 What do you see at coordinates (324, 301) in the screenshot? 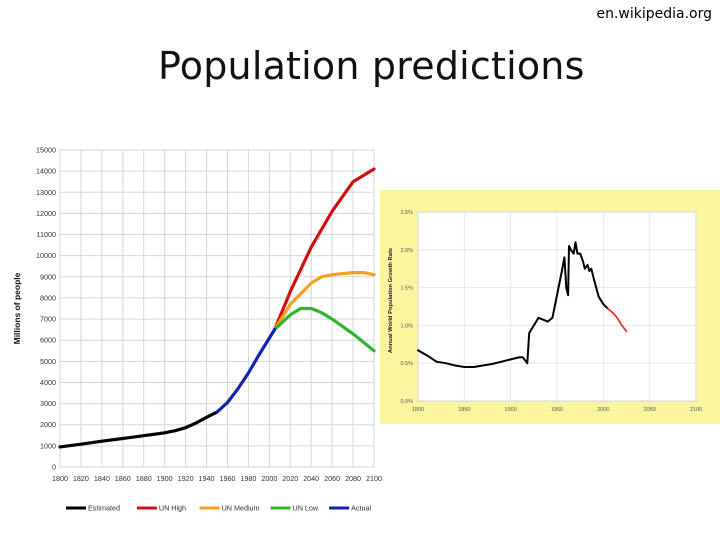
I see `series-line-un-medium` at bounding box center [324, 301].